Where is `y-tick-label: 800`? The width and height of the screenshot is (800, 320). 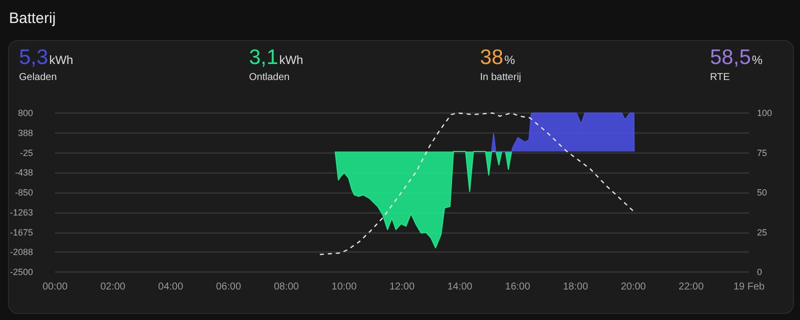
y-tick-label: 800 is located at coordinates (25, 113).